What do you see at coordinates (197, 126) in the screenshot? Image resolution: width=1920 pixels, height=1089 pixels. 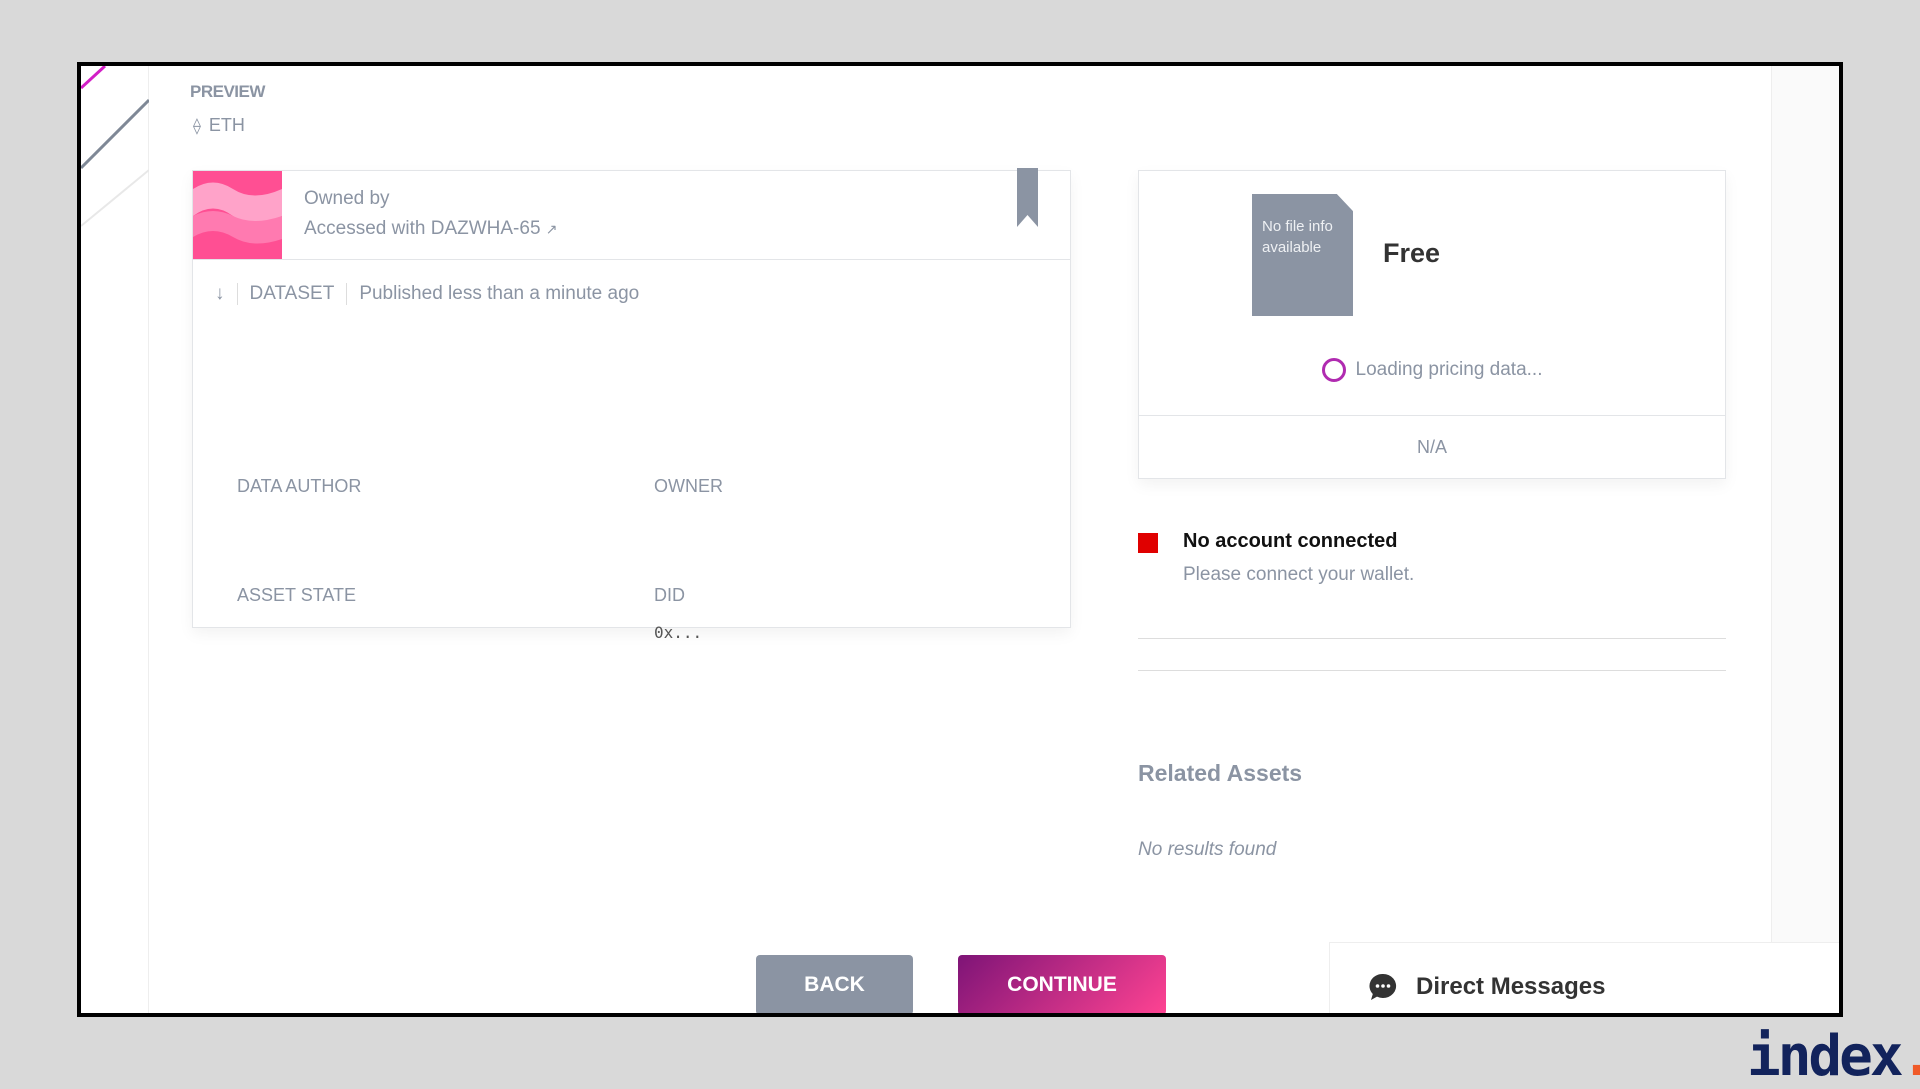 I see `ethereum-icon: ⟠` at bounding box center [197, 126].